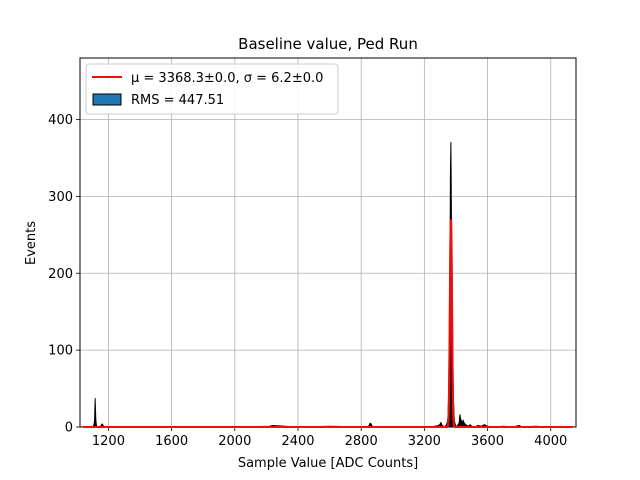  What do you see at coordinates (60, 274) in the screenshot?
I see `y-tick-label: 200` at bounding box center [60, 274].